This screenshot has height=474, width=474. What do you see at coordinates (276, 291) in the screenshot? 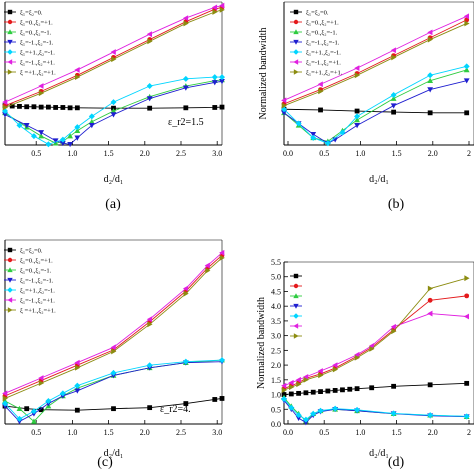
I see `y-tick-label: 4.5` at bounding box center [276, 291].